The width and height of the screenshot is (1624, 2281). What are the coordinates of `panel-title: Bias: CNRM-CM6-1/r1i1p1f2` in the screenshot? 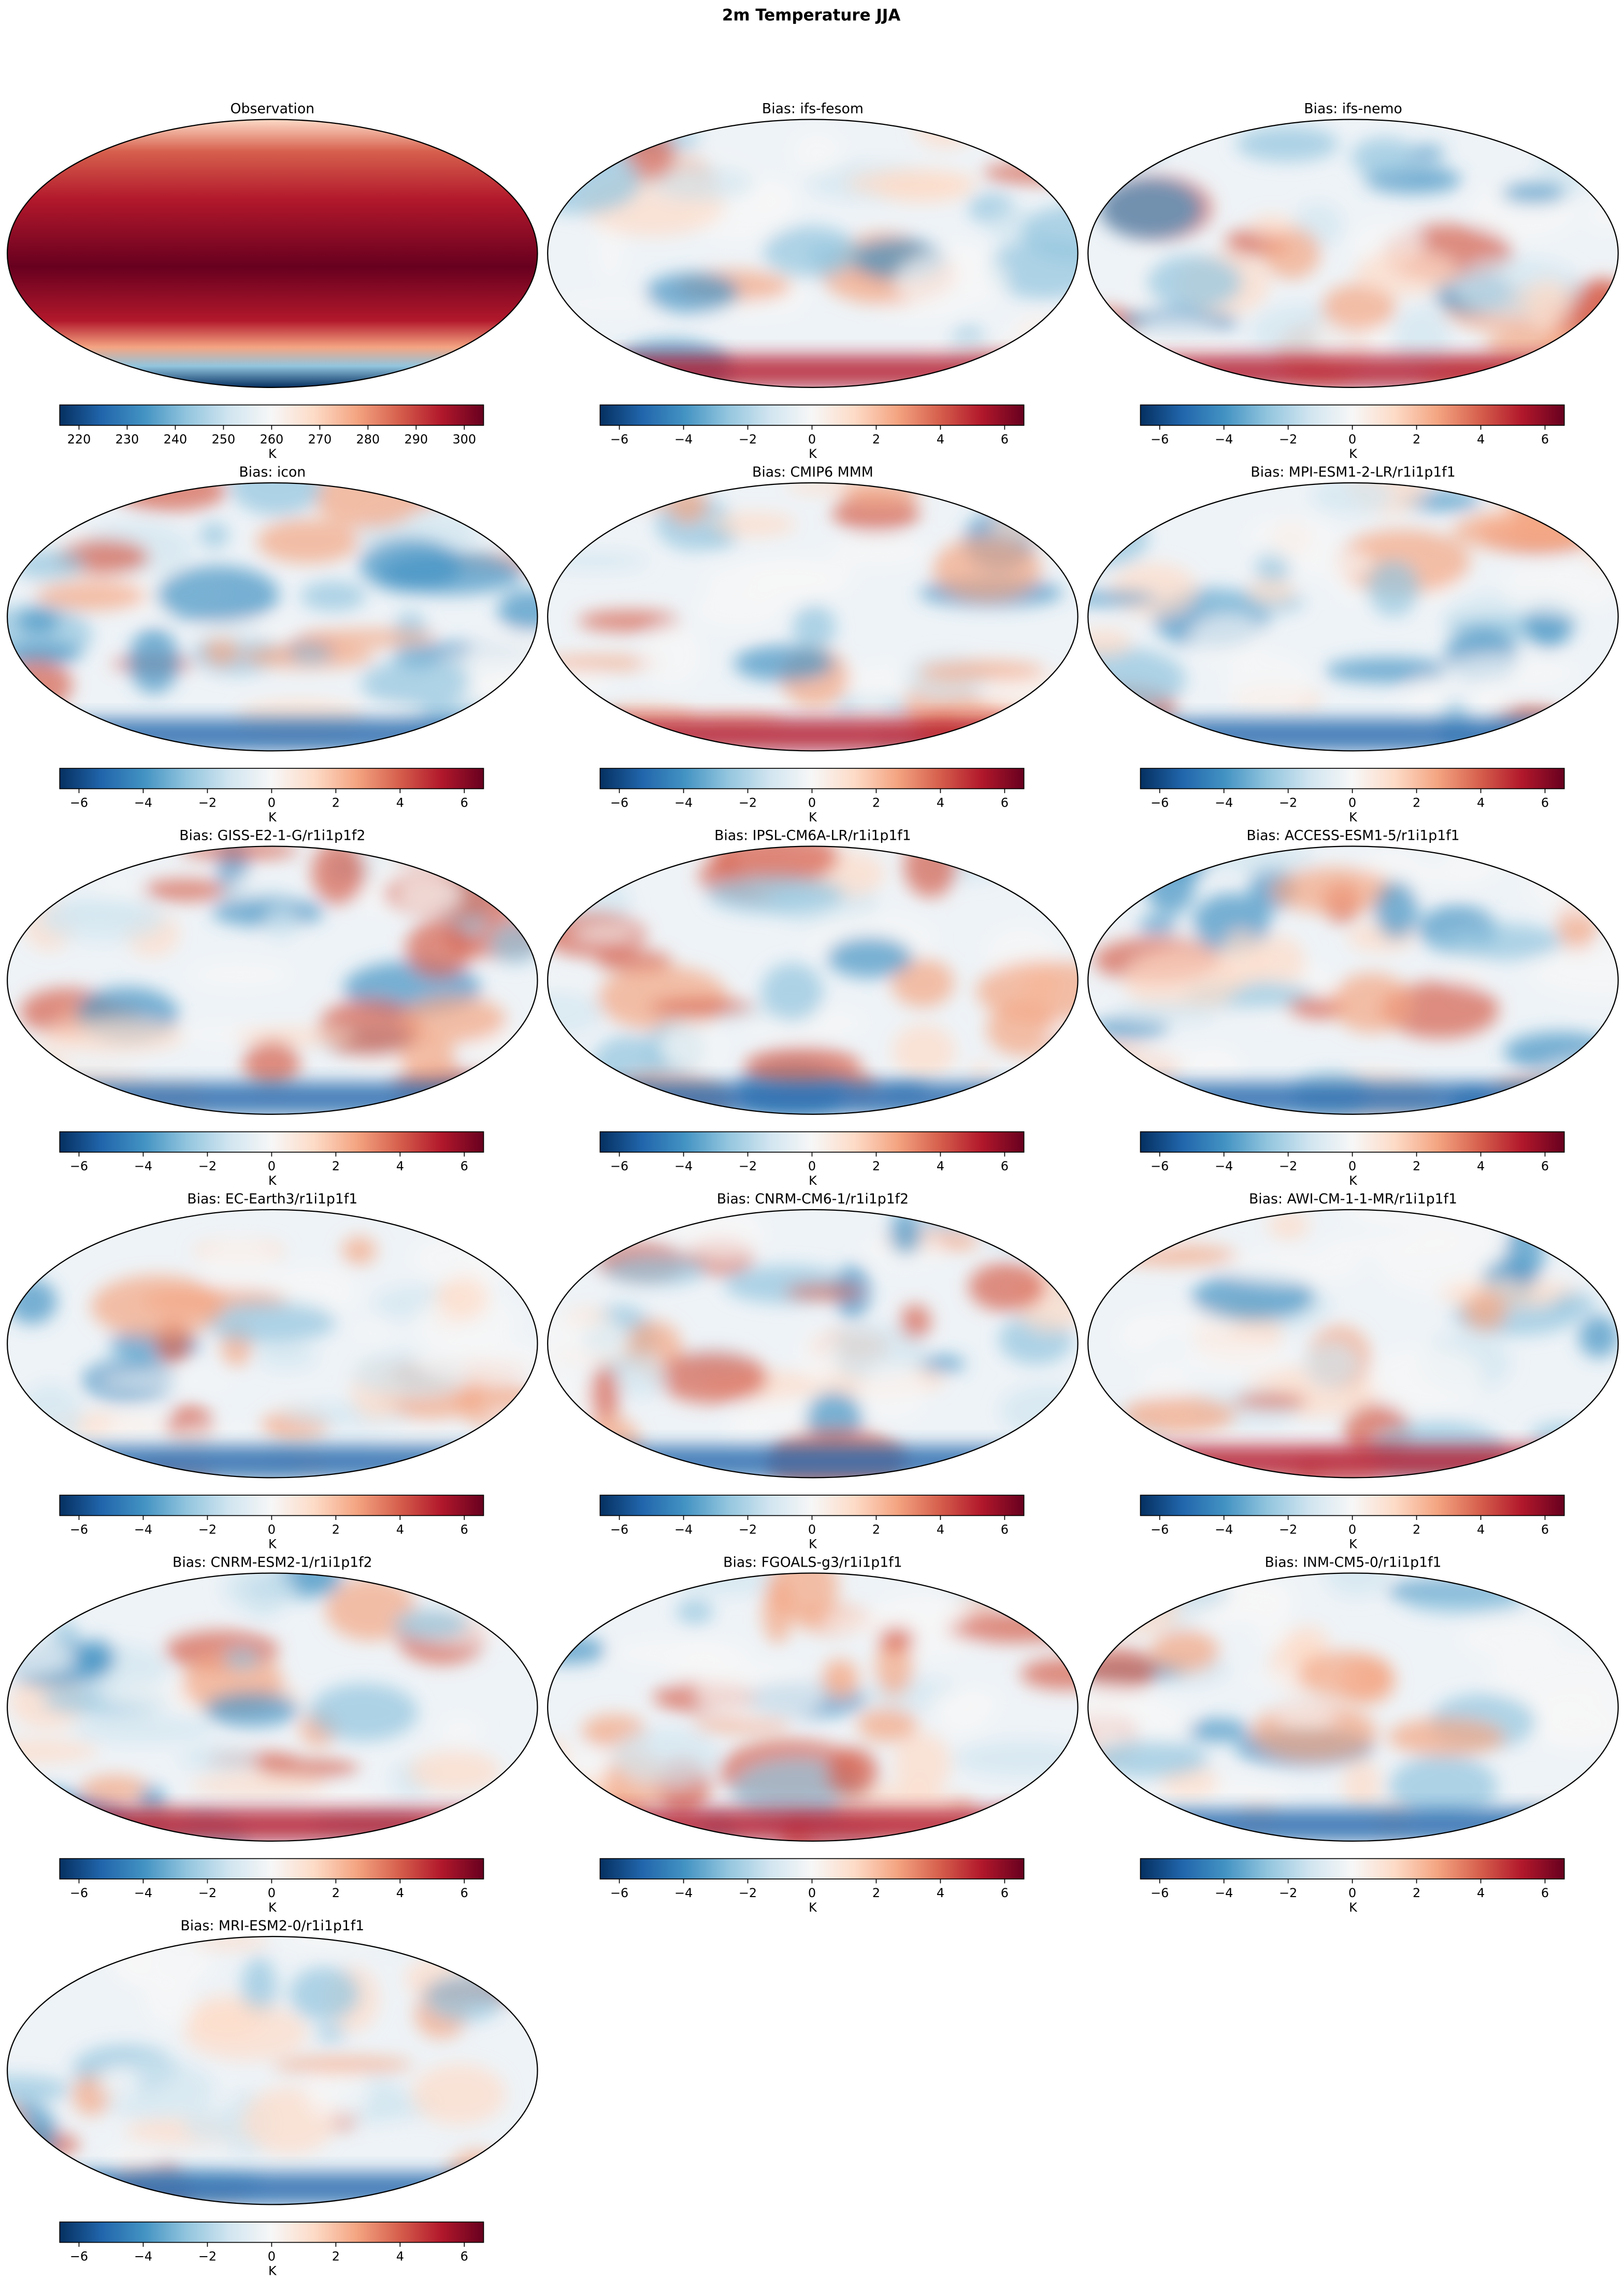 It's located at (813, 1199).